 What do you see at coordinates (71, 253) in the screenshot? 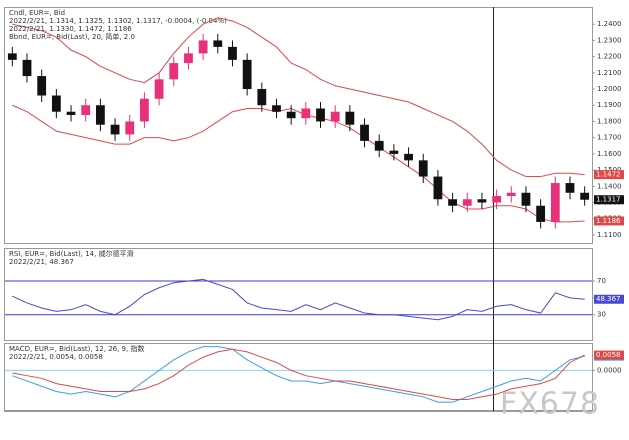
I see `panel-title: RSI, EUR=, Bid(Last), 14, 威尔德平滑` at bounding box center [71, 253].